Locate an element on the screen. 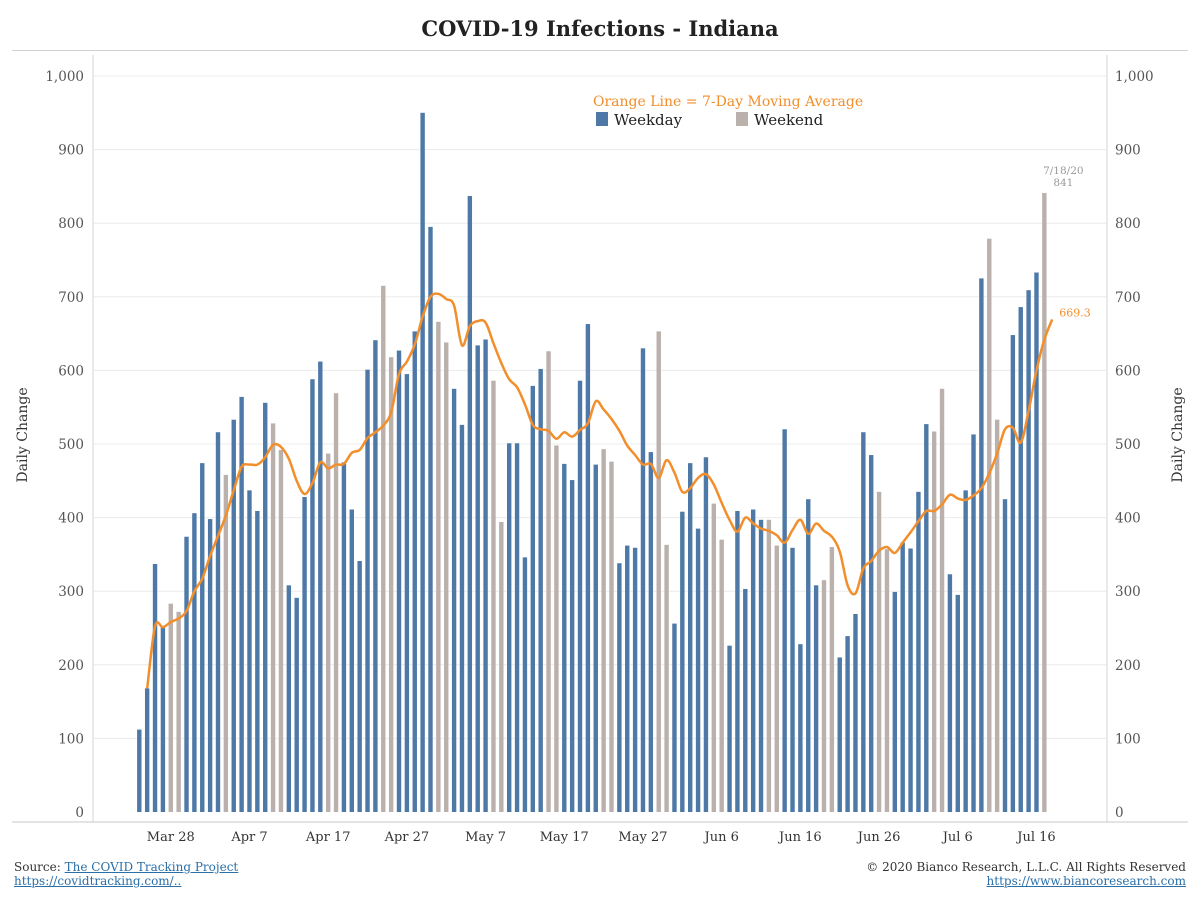 The width and height of the screenshot is (1200, 900). y-tick-right-600: 600 is located at coordinates (1128, 371).